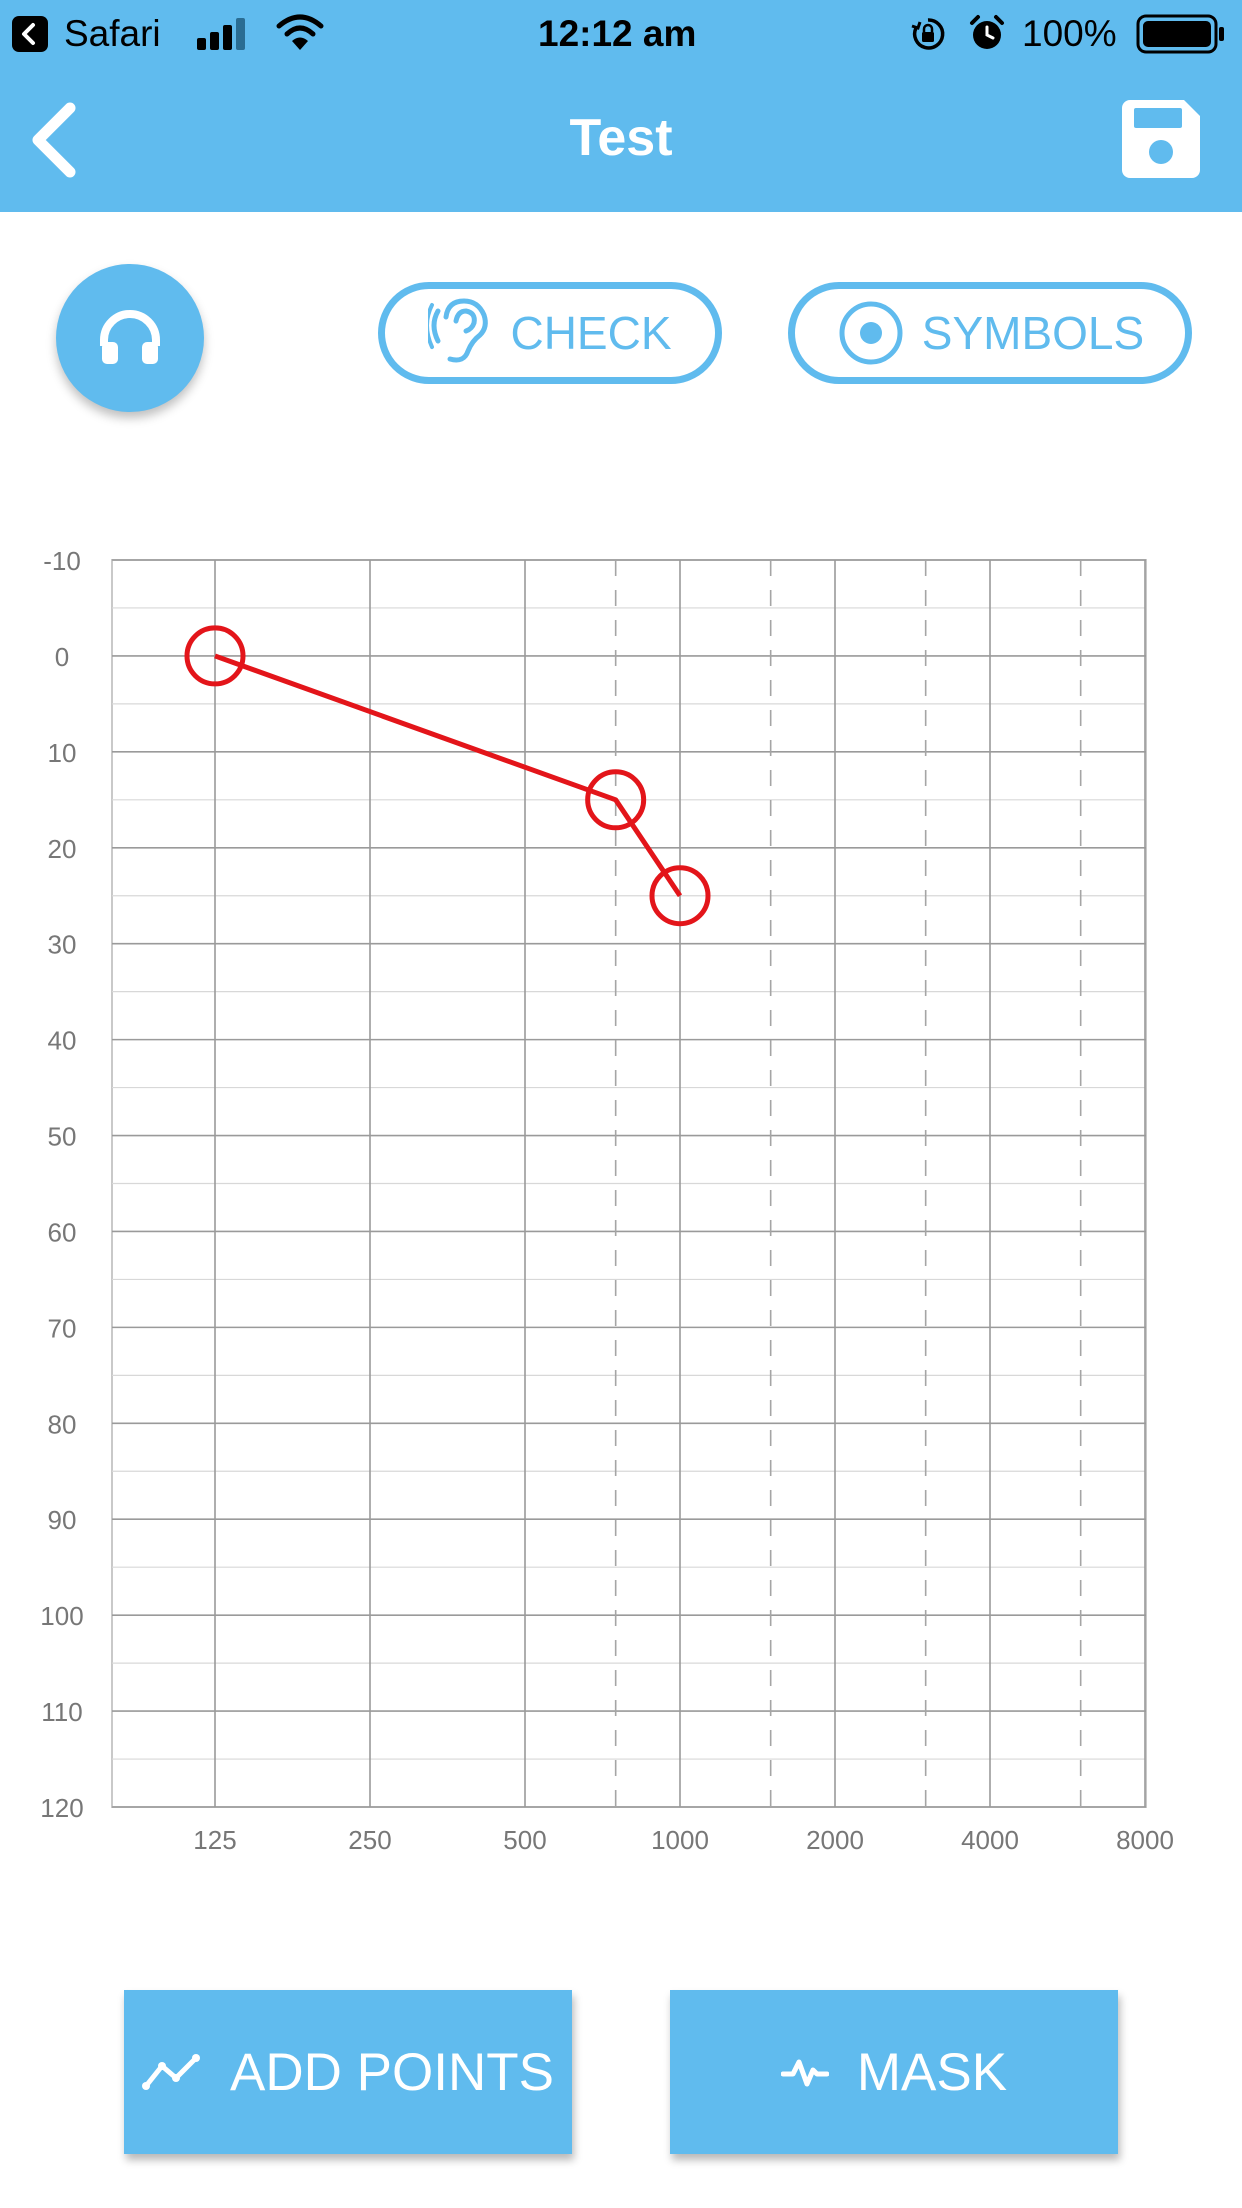  I want to click on y-tick-label: 10, so click(62, 753).